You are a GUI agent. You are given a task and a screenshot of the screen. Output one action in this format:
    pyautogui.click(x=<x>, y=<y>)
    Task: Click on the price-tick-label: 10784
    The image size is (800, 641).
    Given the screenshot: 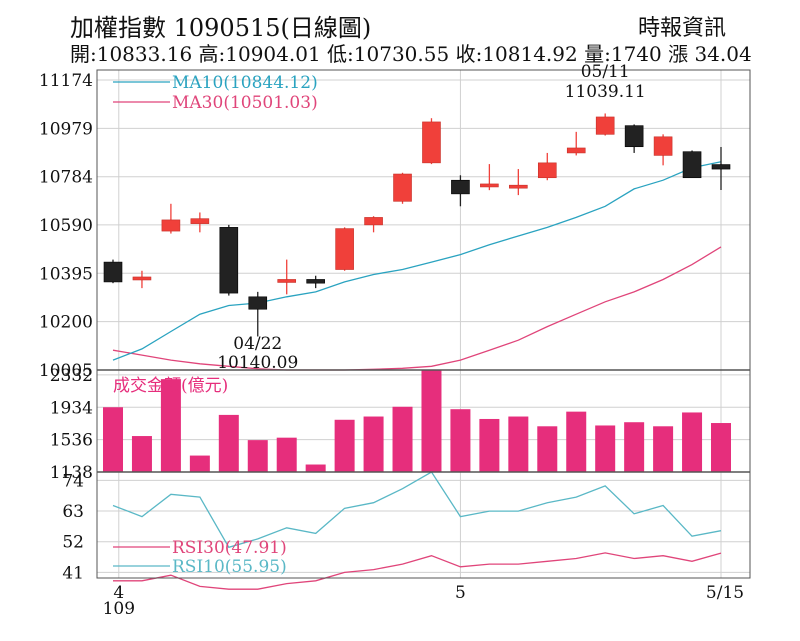 What is the action you would take?
    pyautogui.click(x=66, y=178)
    